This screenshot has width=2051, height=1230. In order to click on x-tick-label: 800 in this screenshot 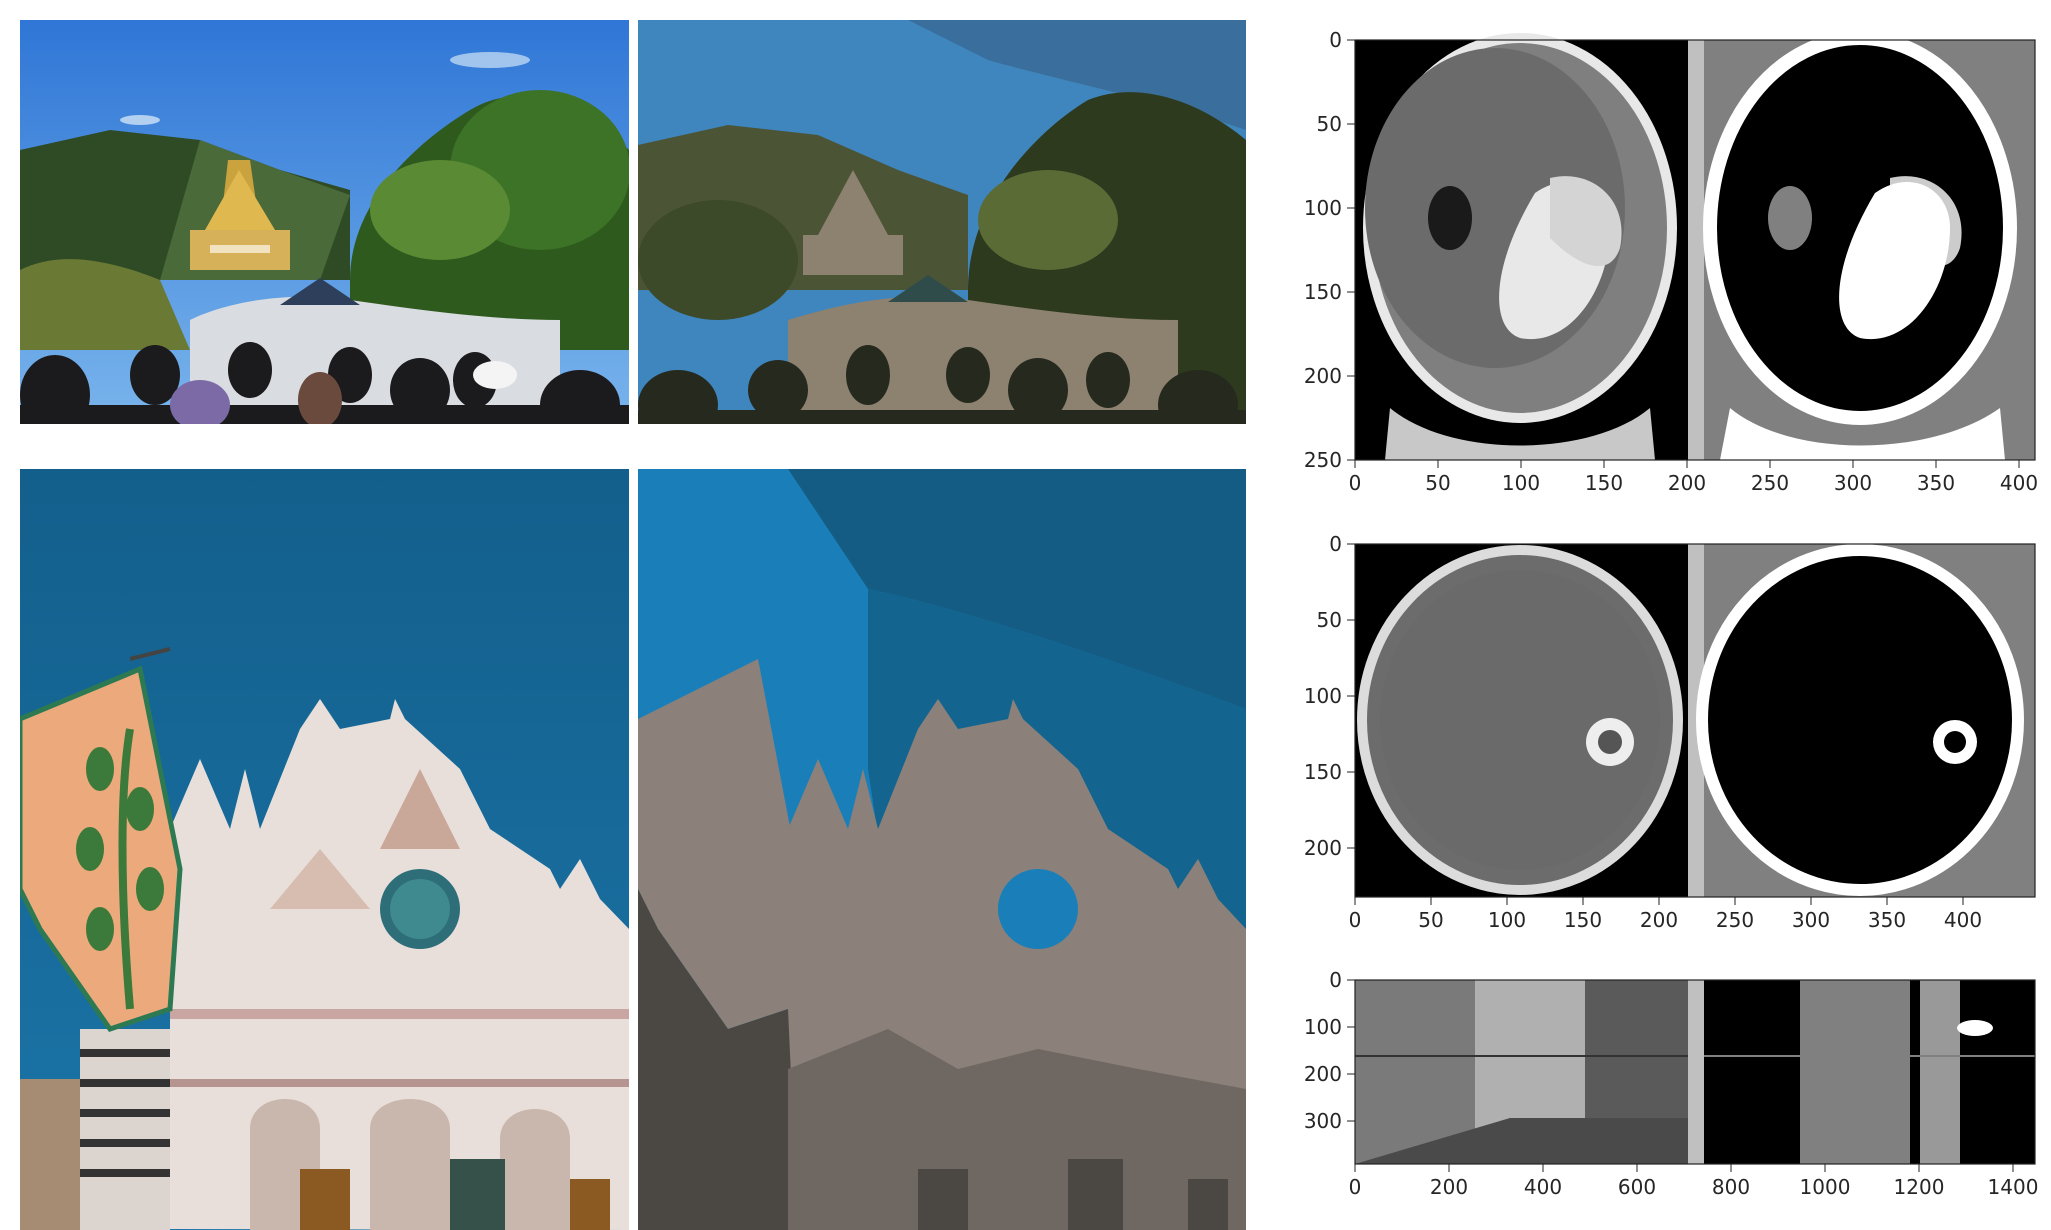, I will do `click(1731, 1187)`.